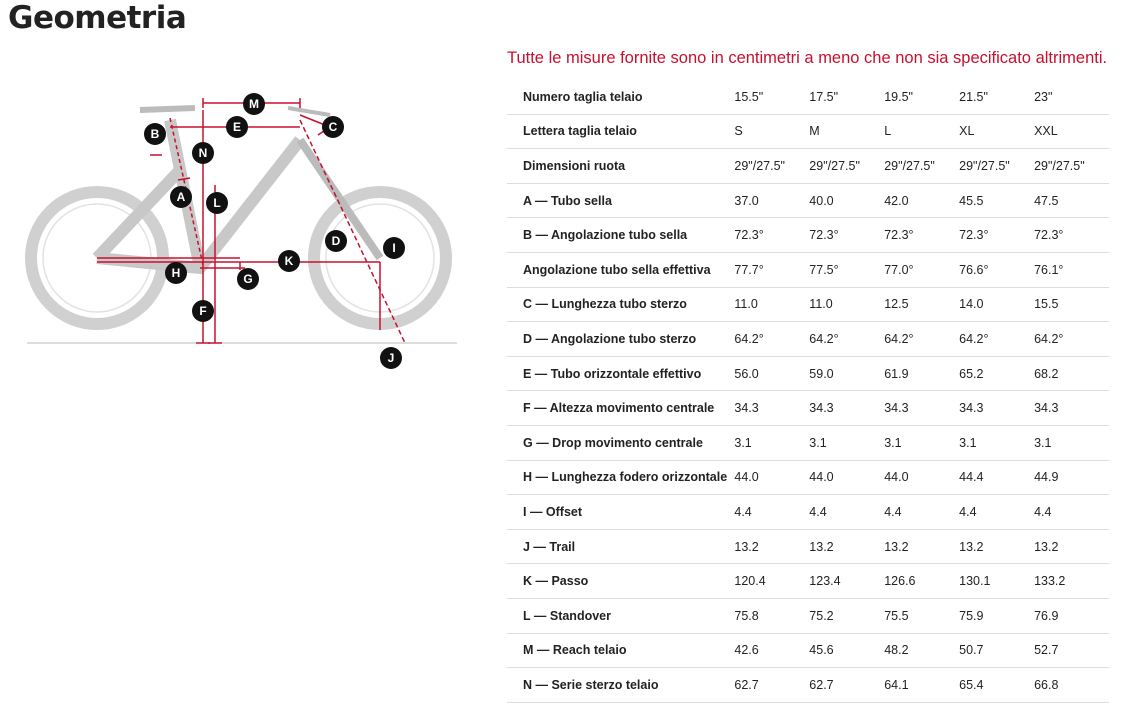 This screenshot has width=1134, height=703. What do you see at coordinates (772, 132) in the screenshot?
I see `cell: S` at bounding box center [772, 132].